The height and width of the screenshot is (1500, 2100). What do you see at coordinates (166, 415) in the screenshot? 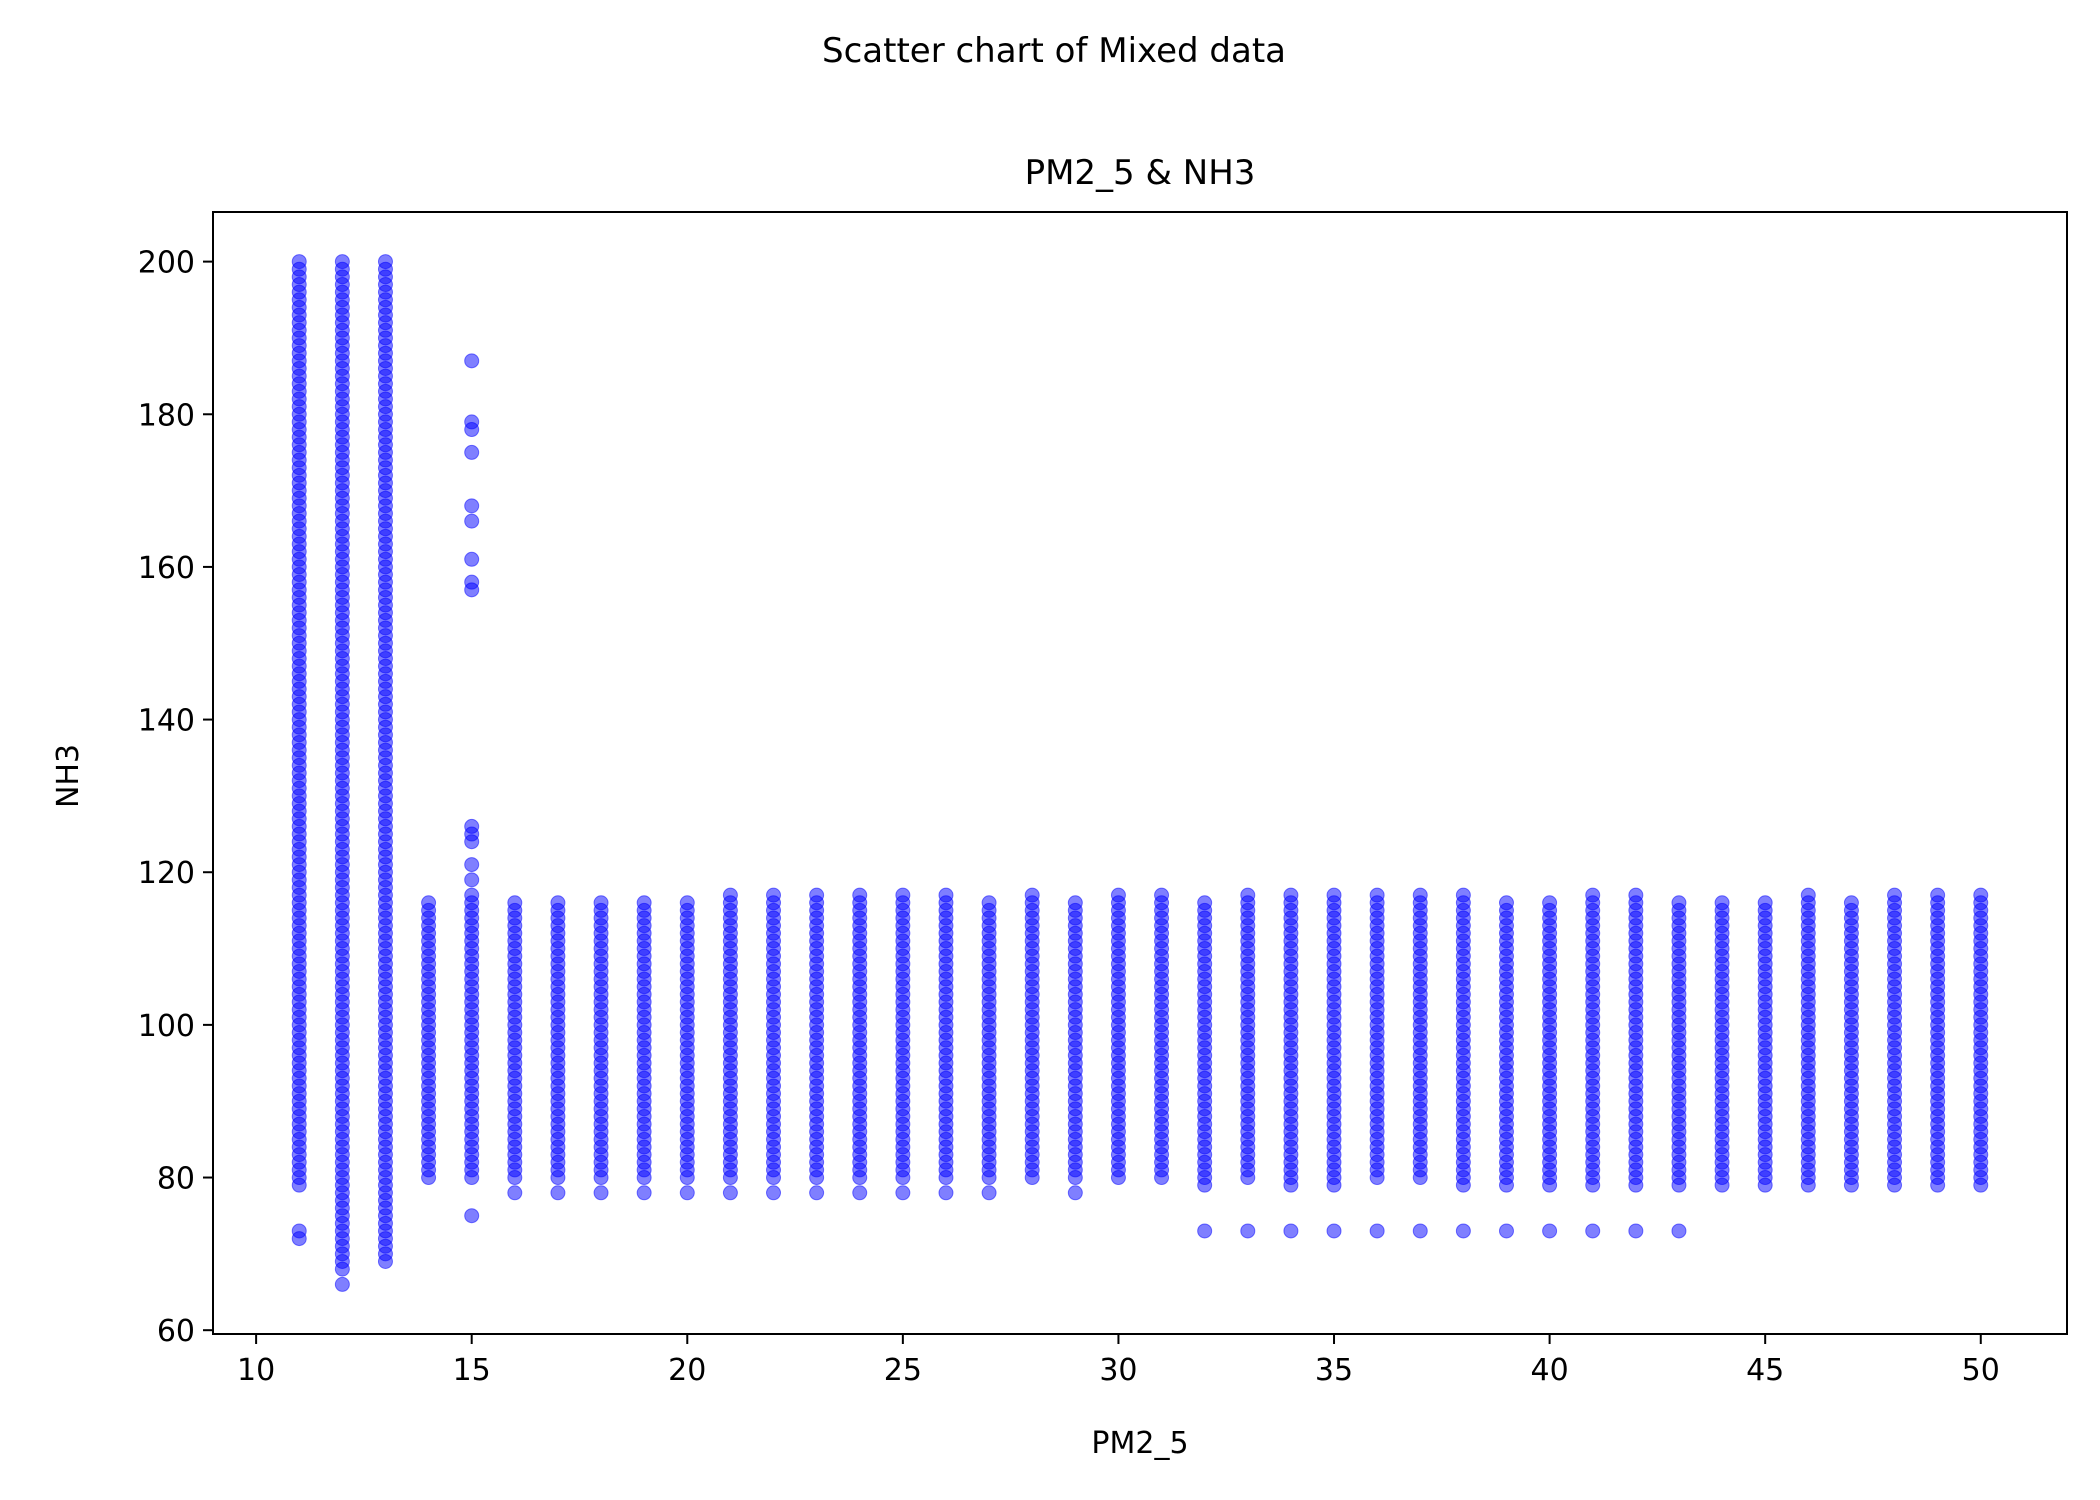
I see `y-tick-label: 180` at bounding box center [166, 415].